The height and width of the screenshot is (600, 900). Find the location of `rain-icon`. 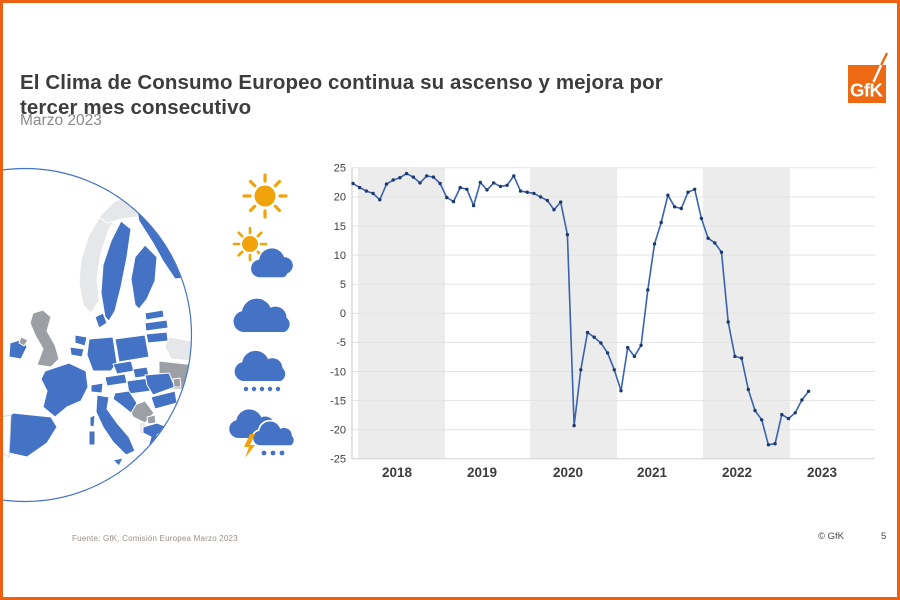

rain-icon is located at coordinates (260, 371).